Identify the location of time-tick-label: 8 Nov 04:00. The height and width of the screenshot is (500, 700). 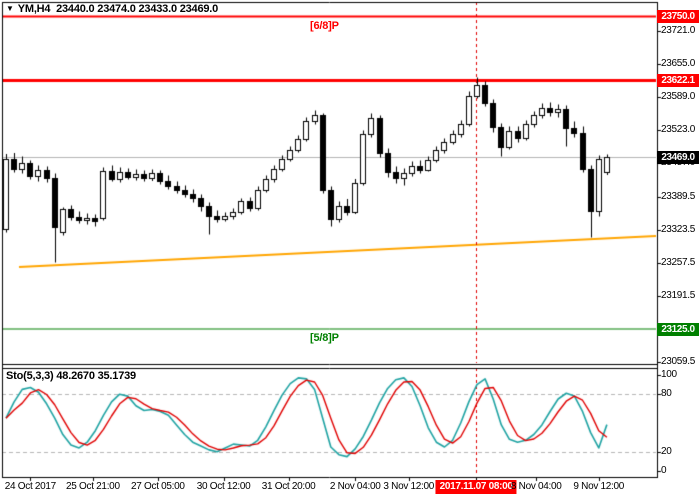
(536, 486).